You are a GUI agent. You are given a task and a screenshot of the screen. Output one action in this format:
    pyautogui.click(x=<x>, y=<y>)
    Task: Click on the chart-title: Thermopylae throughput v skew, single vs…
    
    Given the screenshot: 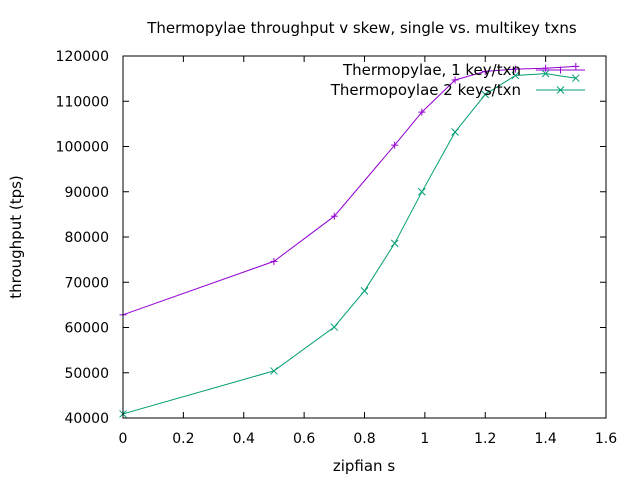 What is the action you would take?
    pyautogui.click(x=361, y=28)
    